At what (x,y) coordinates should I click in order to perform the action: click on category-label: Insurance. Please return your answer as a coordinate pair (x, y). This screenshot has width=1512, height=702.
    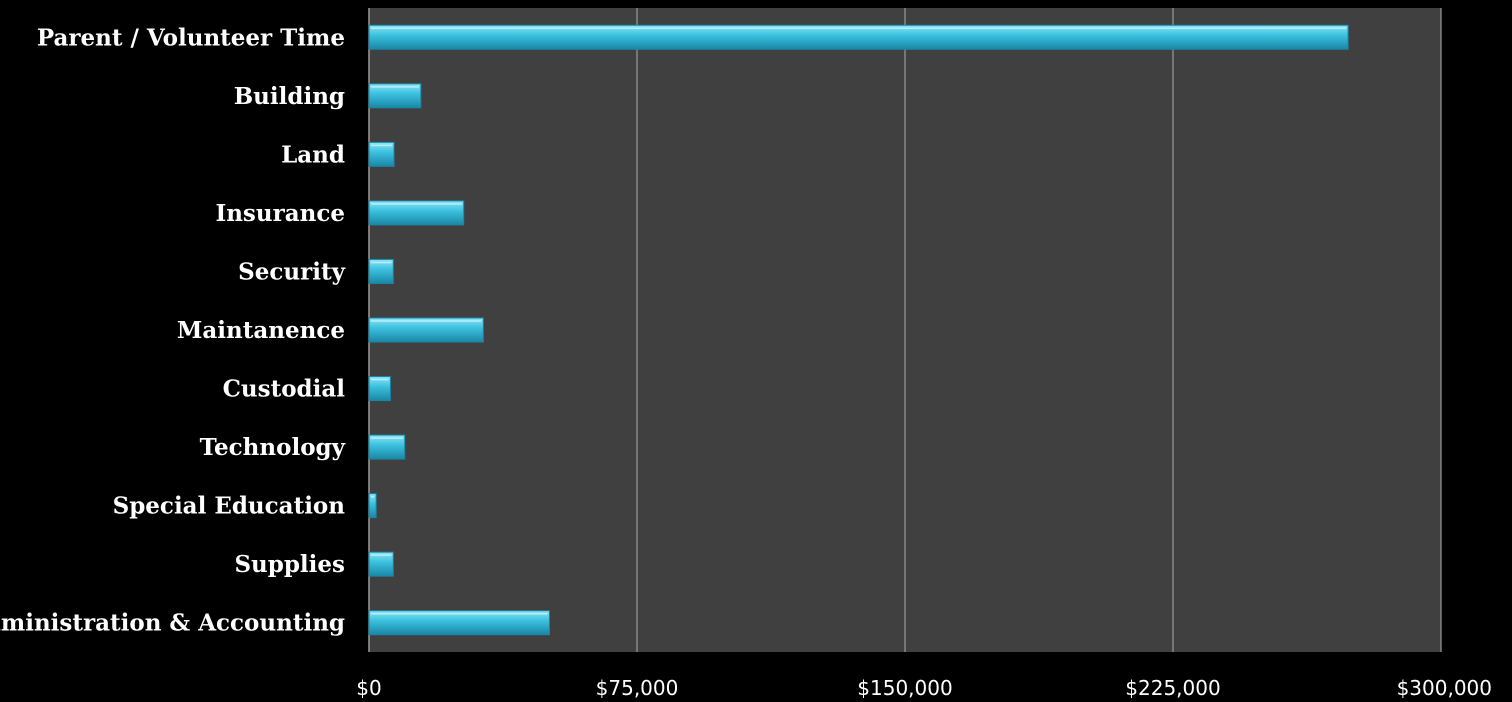
    Looking at the image, I should click on (280, 213).